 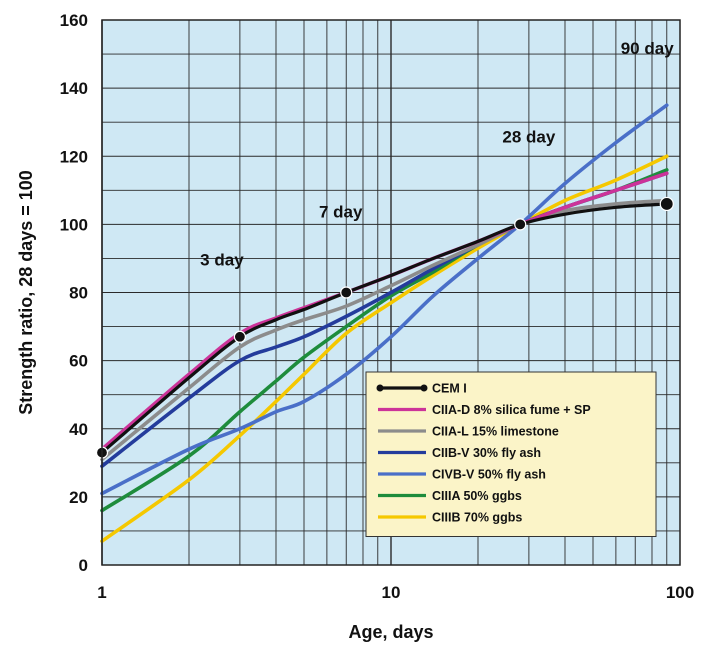 What do you see at coordinates (647, 48) in the screenshot?
I see `age-annotation: 90 day` at bounding box center [647, 48].